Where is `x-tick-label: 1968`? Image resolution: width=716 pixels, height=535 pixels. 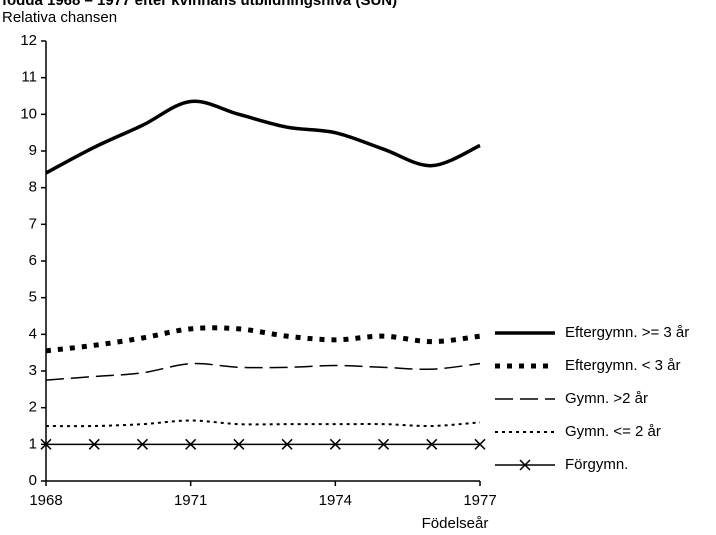
x-tick-label: 1968 is located at coordinates (45, 500).